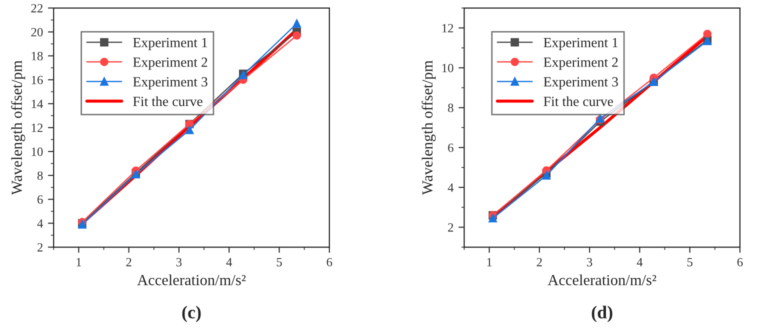 This screenshot has height=334, width=766. What do you see at coordinates (38, 104) in the screenshot?
I see `y-tick-label: 14` at bounding box center [38, 104].